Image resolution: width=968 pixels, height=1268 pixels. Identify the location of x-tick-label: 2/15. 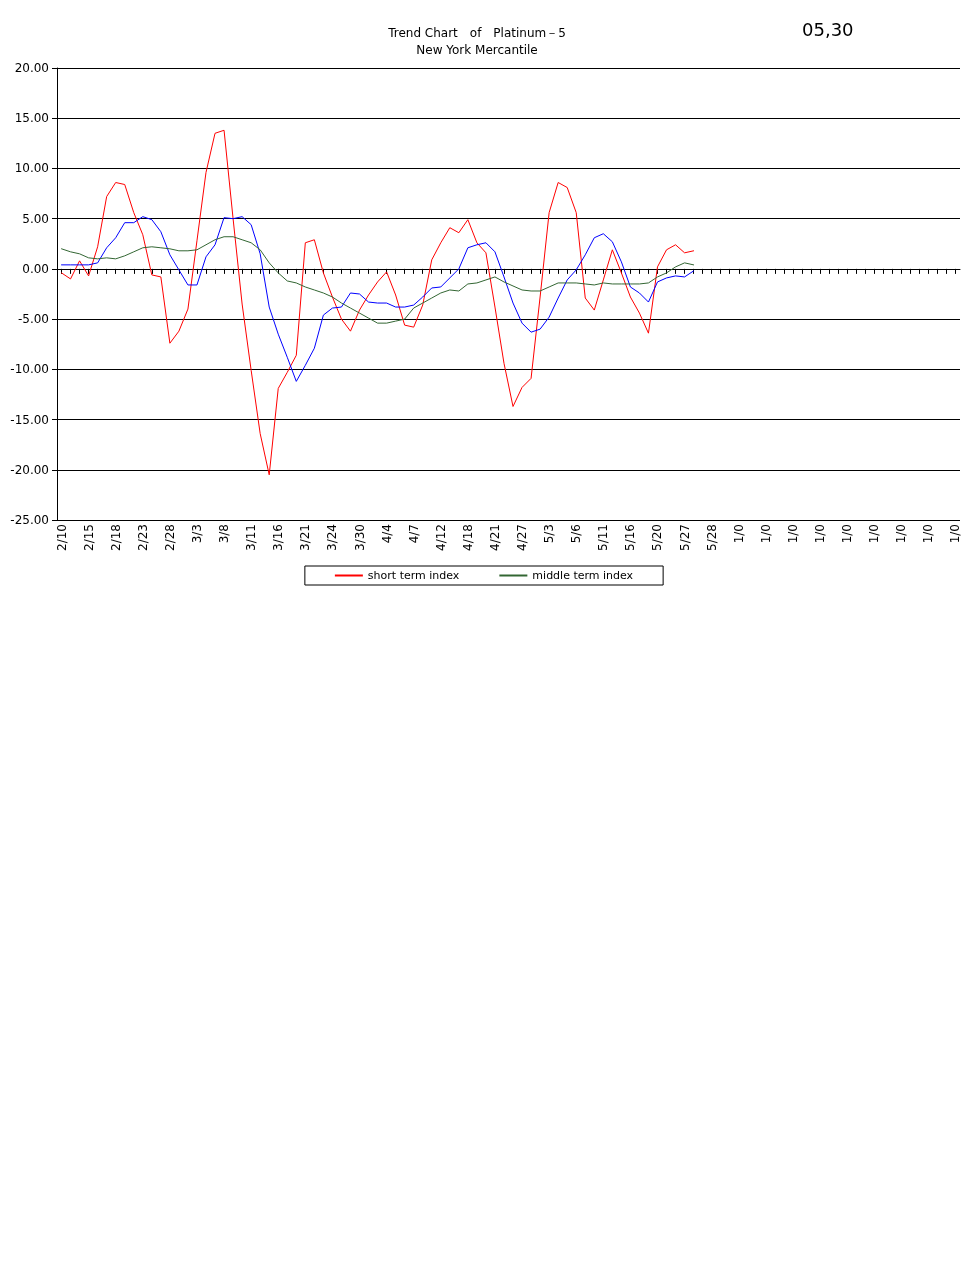
(88, 537).